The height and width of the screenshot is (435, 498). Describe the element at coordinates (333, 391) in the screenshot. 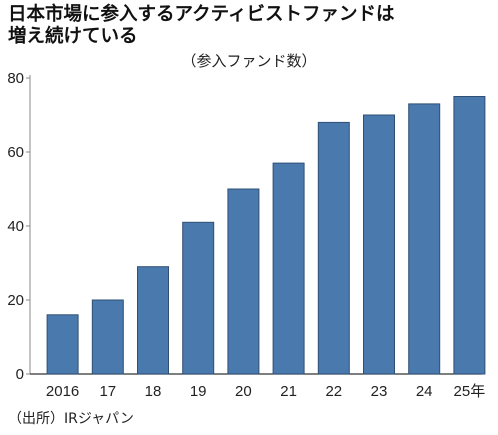

I see `x-tick-label: 22` at that location.